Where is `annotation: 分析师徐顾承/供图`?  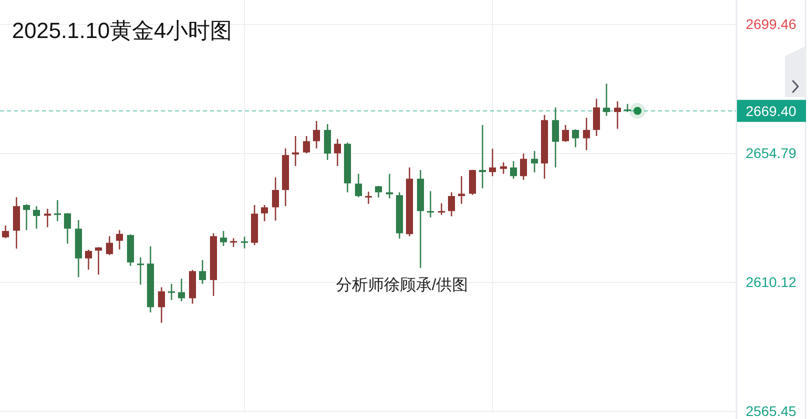 annotation: 分析师徐顾承/供图 is located at coordinates (402, 285).